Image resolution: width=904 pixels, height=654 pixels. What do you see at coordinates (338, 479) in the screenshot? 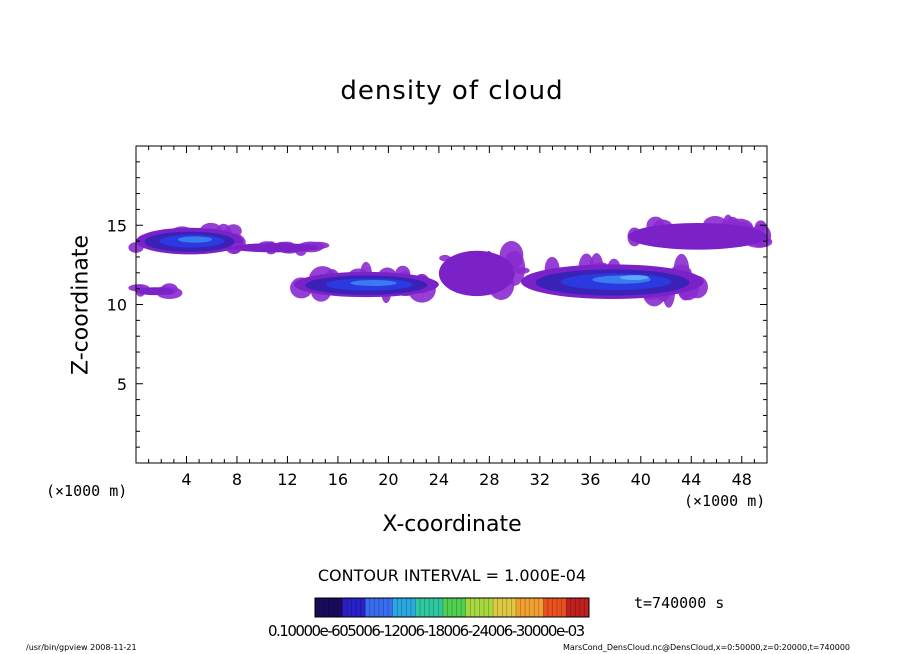
I see `x-tick-label: 16` at bounding box center [338, 479].